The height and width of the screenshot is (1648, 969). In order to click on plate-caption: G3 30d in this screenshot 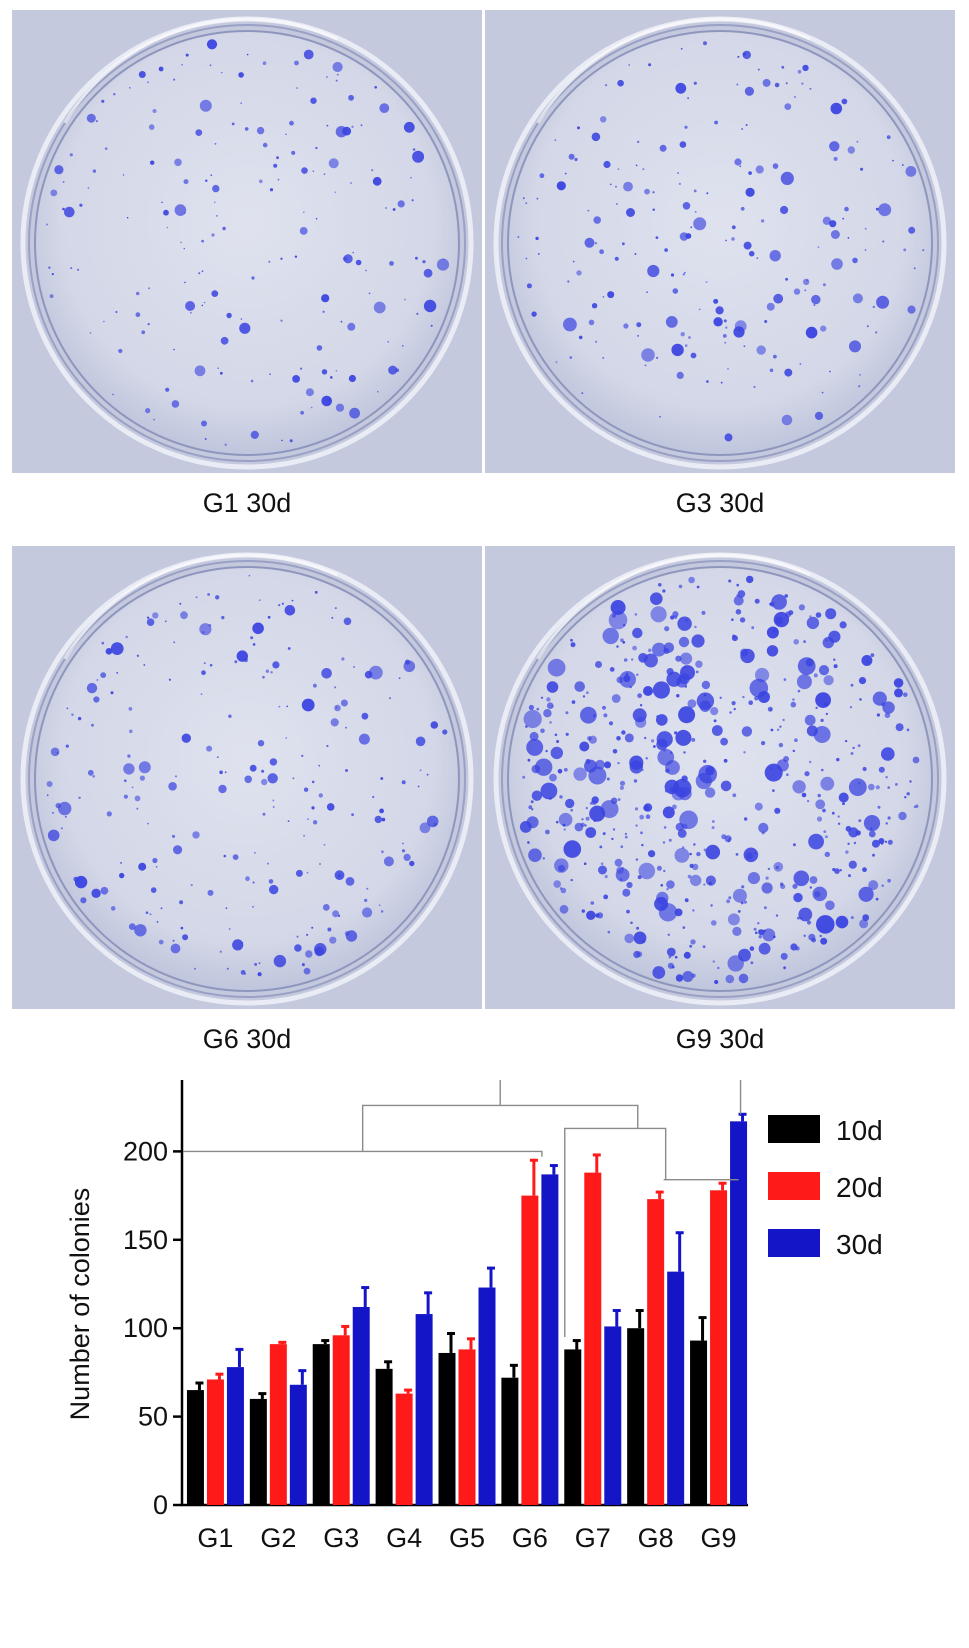, I will do `click(720, 503)`.